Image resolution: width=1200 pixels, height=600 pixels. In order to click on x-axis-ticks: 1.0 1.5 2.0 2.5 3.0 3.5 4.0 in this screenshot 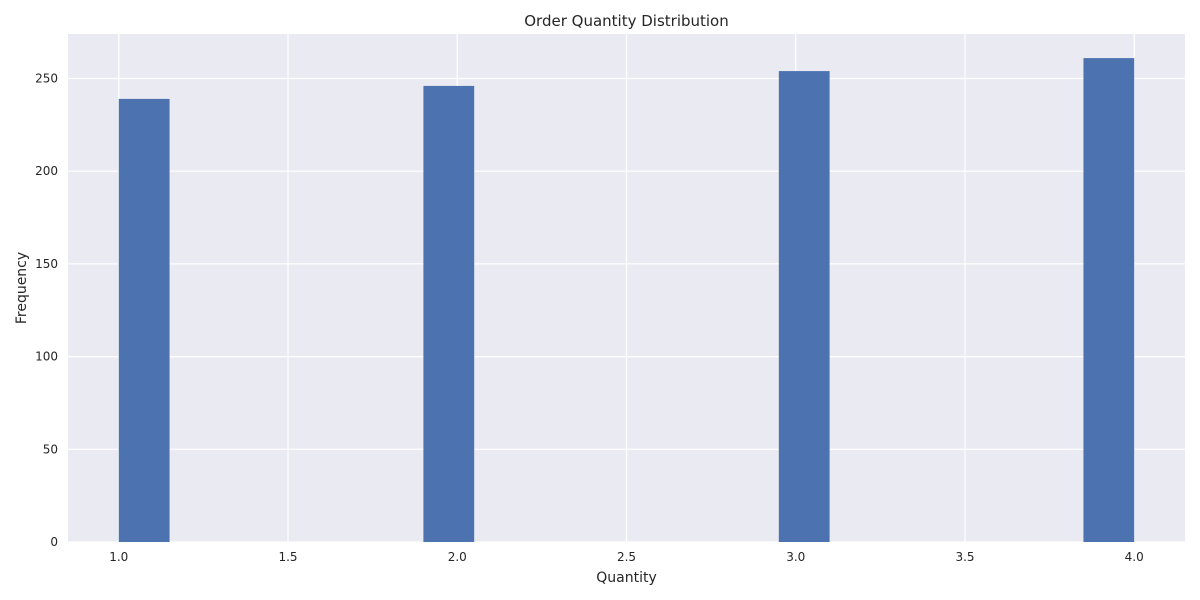, I will do `click(626, 557)`.